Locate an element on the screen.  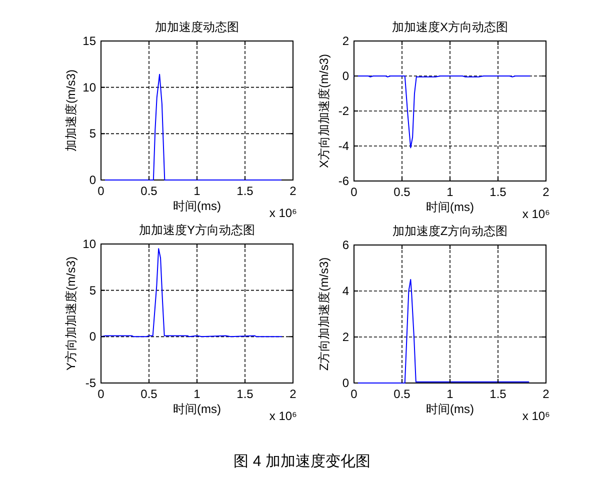
y-tick-label: -5 is located at coordinates (90, 383).